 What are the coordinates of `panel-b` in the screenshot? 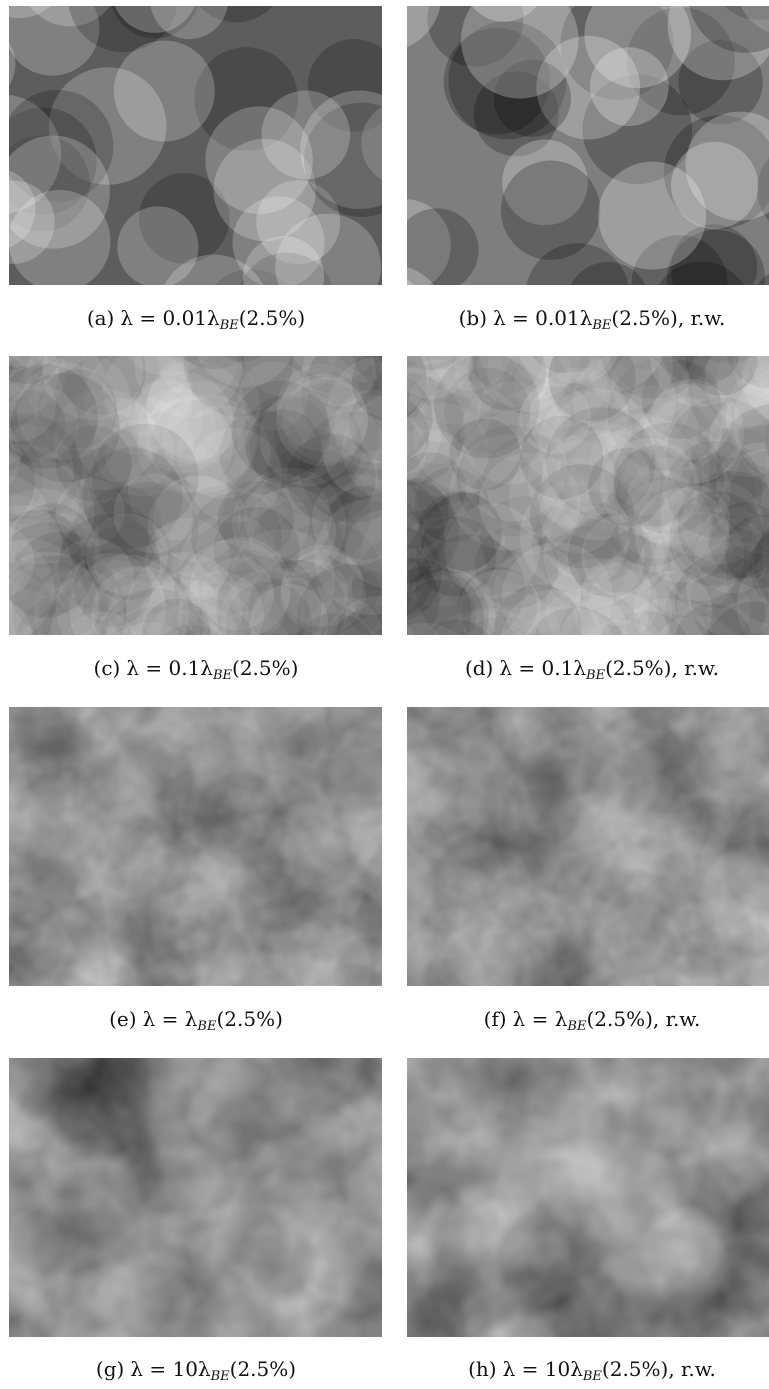 It's located at (588, 145).